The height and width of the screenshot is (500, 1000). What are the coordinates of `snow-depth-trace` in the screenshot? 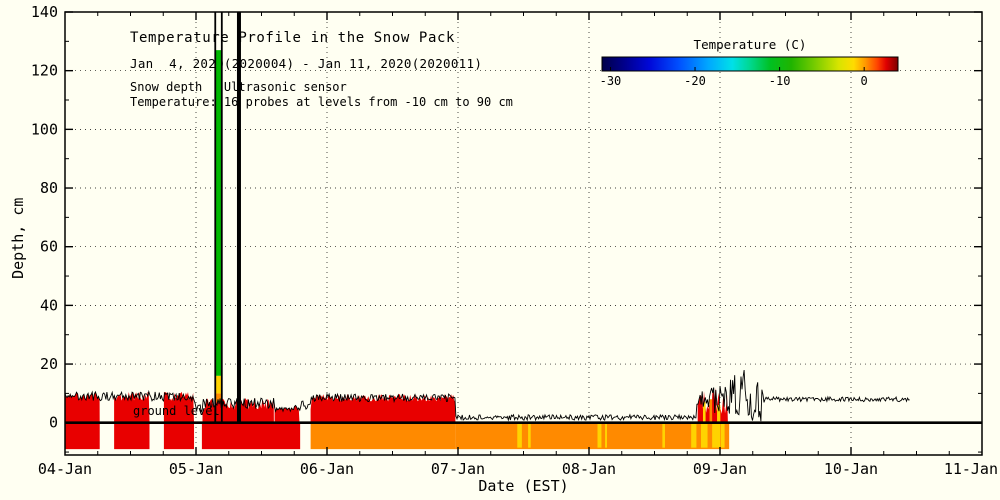 It's located at (487, 395).